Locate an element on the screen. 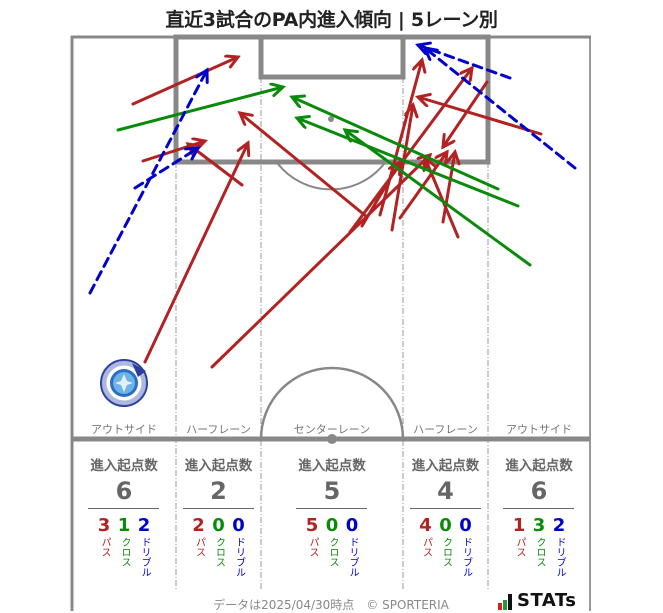 The width and height of the screenshot is (663, 613). stat-breakdown: 1 パス 3 クロス 2 ドリブル is located at coordinates (539, 550).